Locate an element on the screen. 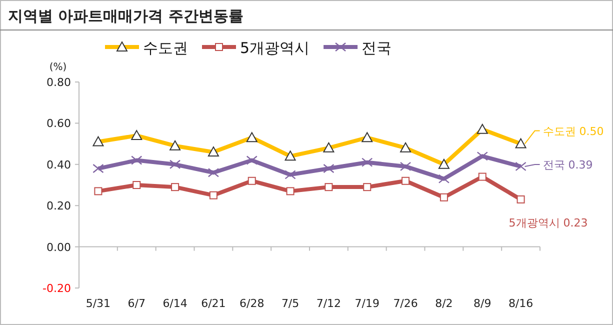 The width and height of the screenshot is (613, 325). x-tick-label: 8/9 is located at coordinates (483, 303).